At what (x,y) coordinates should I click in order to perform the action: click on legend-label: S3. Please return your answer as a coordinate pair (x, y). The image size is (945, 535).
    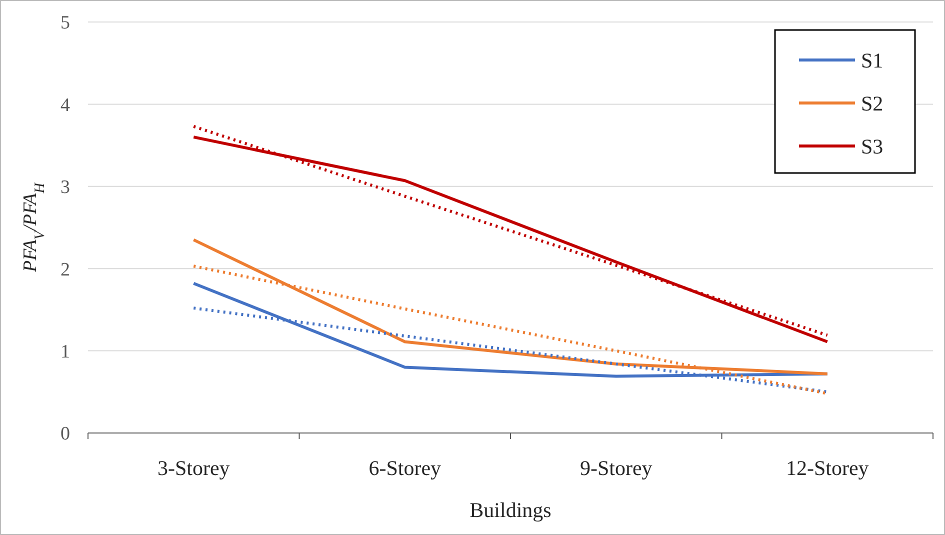
    Looking at the image, I should click on (872, 146).